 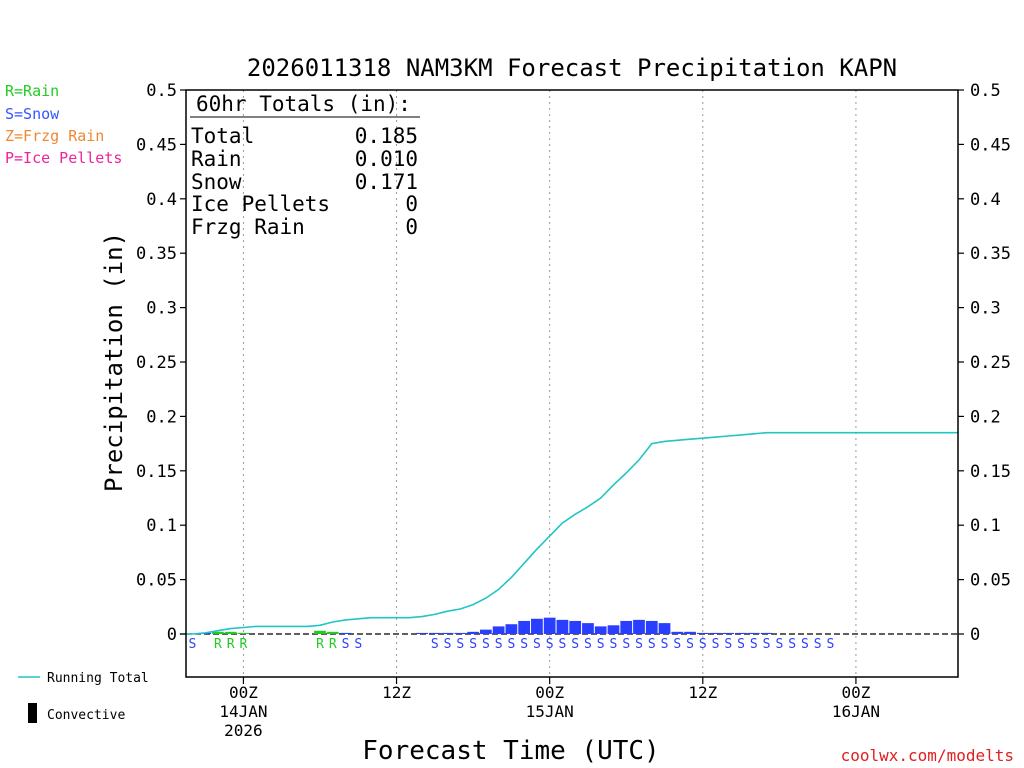 I want to click on totals-snow-label: Snow, so click(x=216, y=182).